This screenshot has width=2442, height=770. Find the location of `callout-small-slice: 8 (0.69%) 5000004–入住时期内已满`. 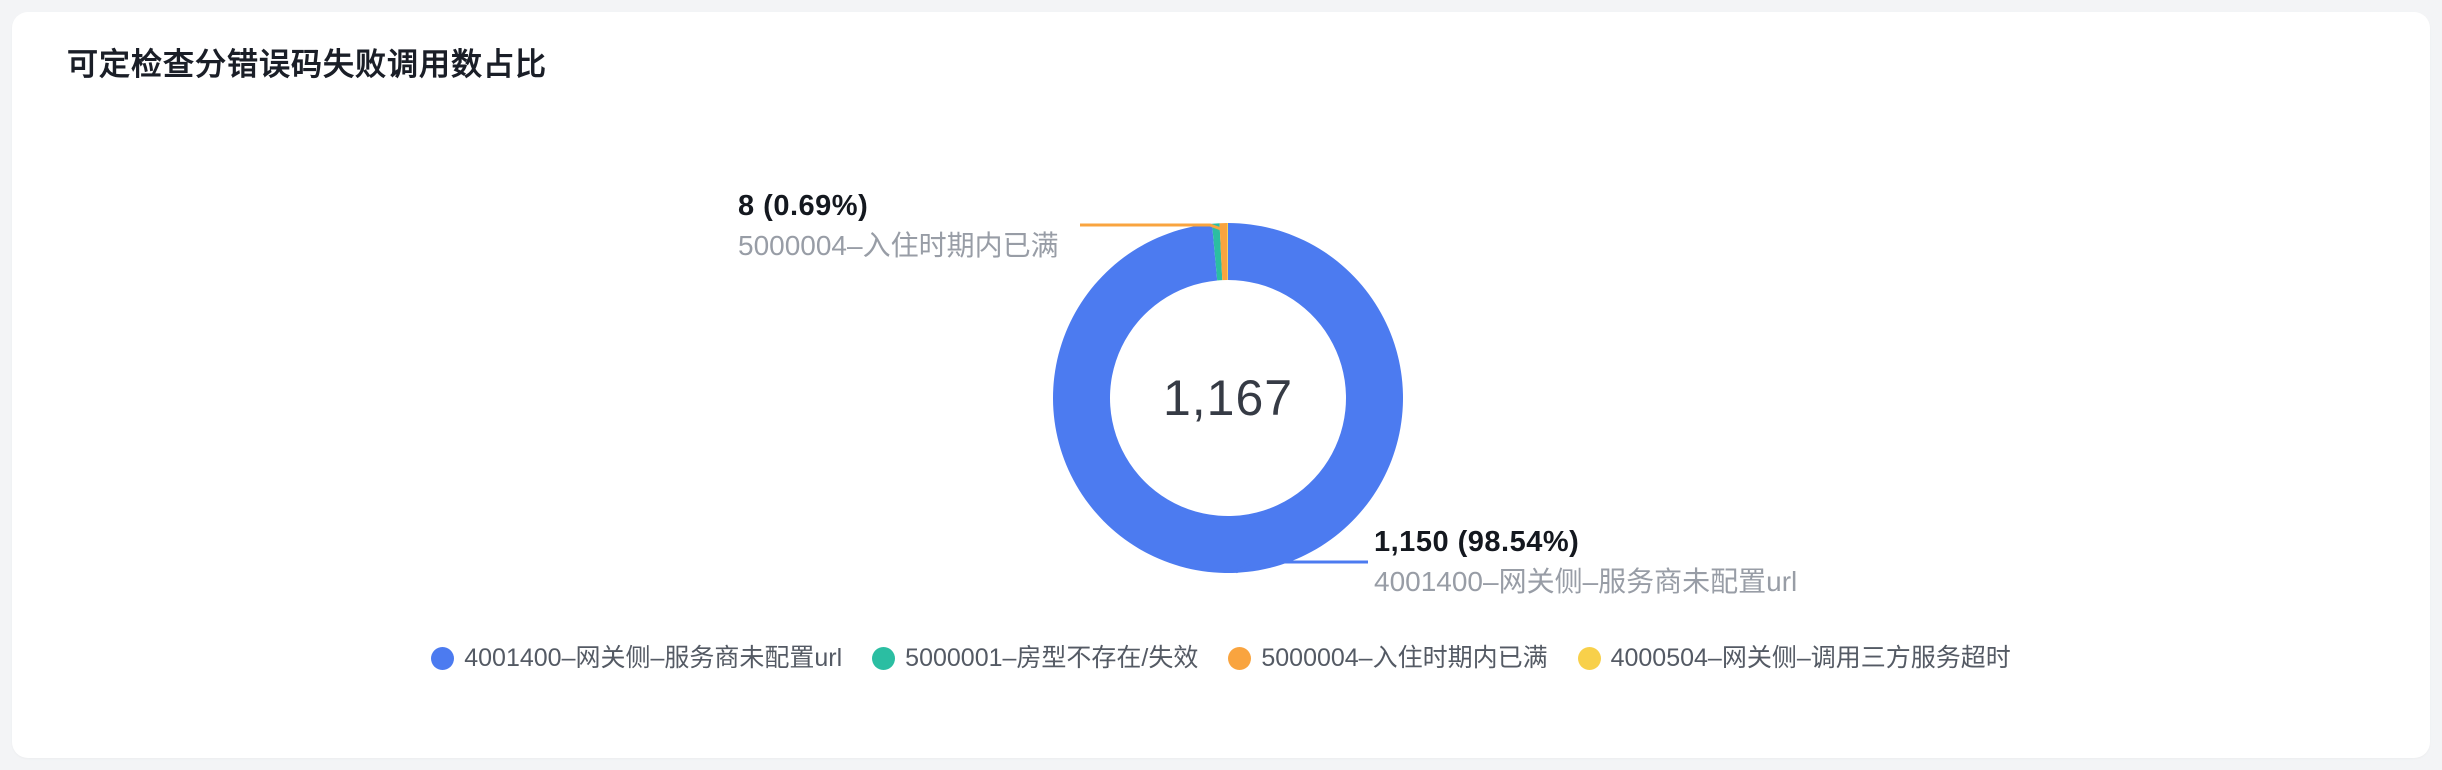

callout-small-slice: 8 (0.69%) 5000004–入住时期内已满 is located at coordinates (898, 225).